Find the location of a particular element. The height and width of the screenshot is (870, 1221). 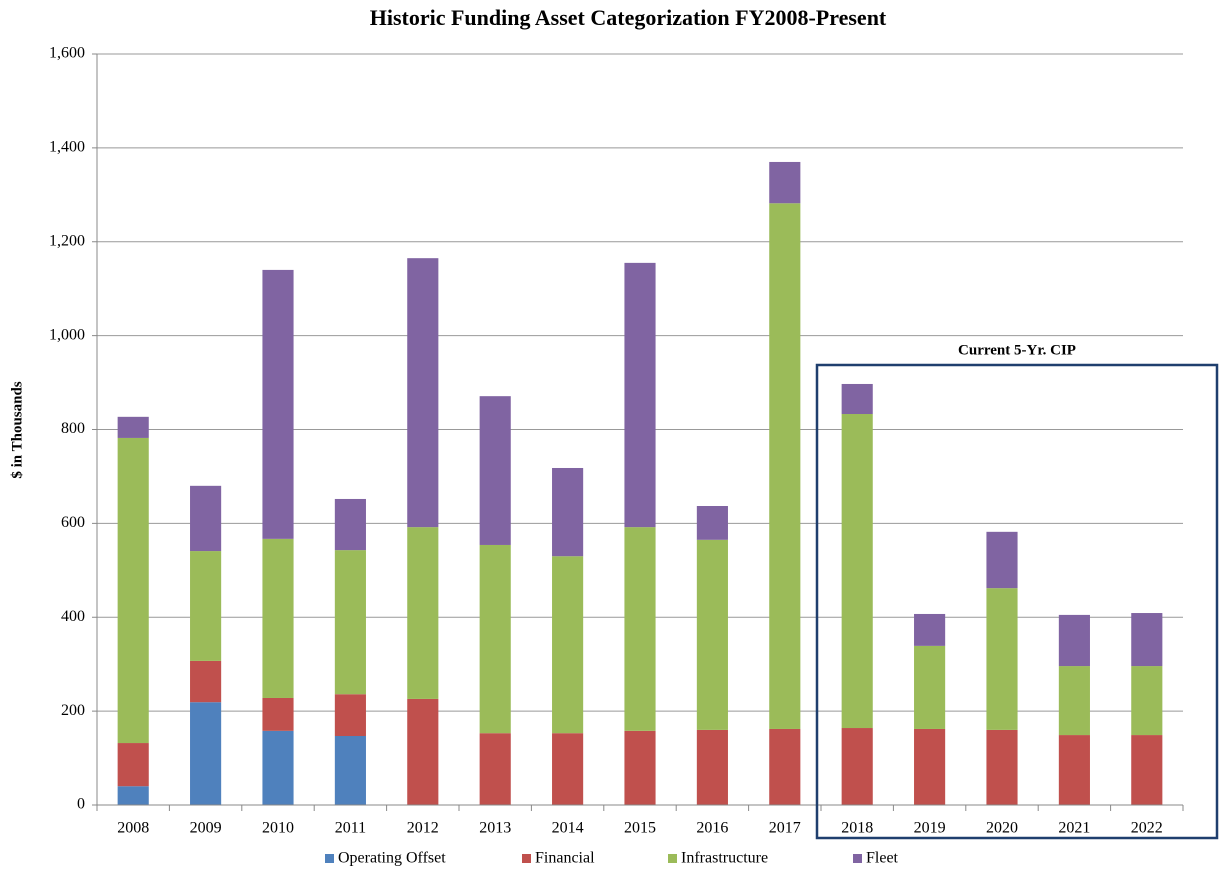

x-tick-label: 2012 is located at coordinates (423, 828).